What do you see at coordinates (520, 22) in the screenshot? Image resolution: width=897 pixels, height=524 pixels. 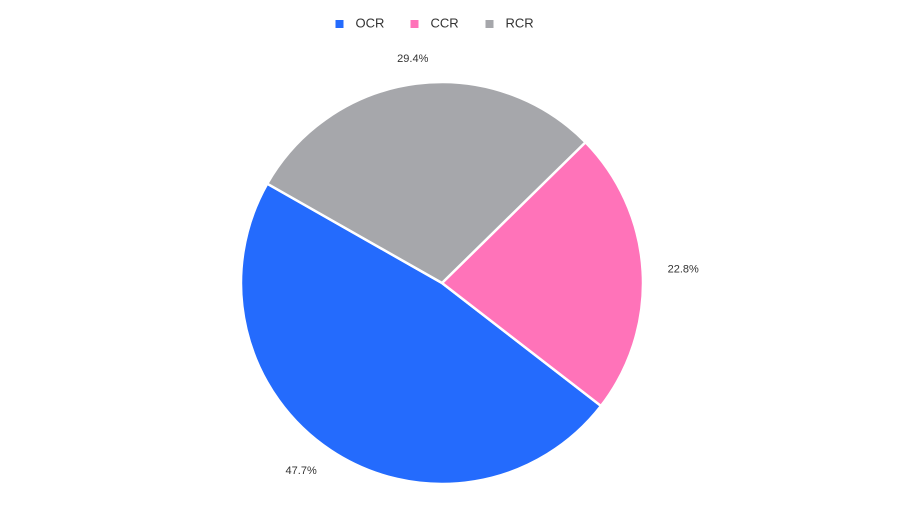 I see `legend-label: RCR` at bounding box center [520, 22].